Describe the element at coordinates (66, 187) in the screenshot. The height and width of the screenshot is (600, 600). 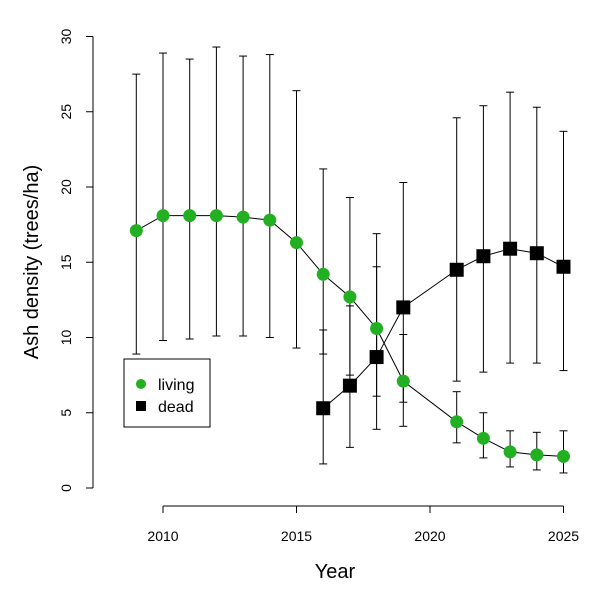
I see `y-tick-label: 20` at that location.